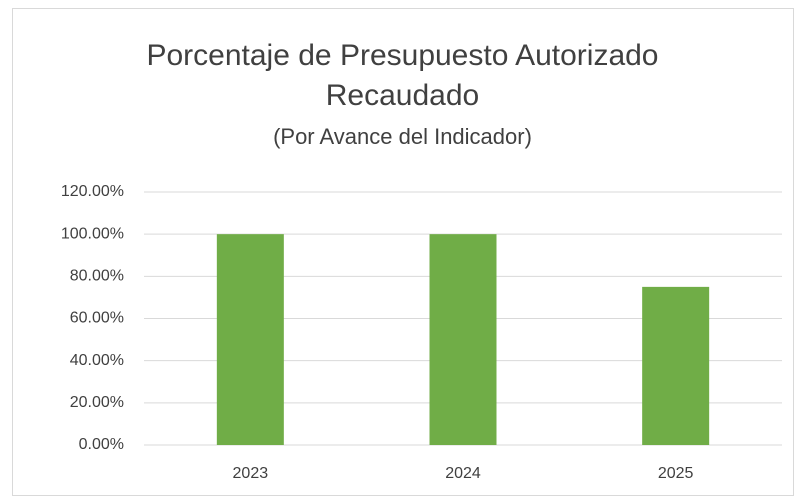  What do you see at coordinates (97, 276) in the screenshot?
I see `y-tick-label: 80.00%` at bounding box center [97, 276].